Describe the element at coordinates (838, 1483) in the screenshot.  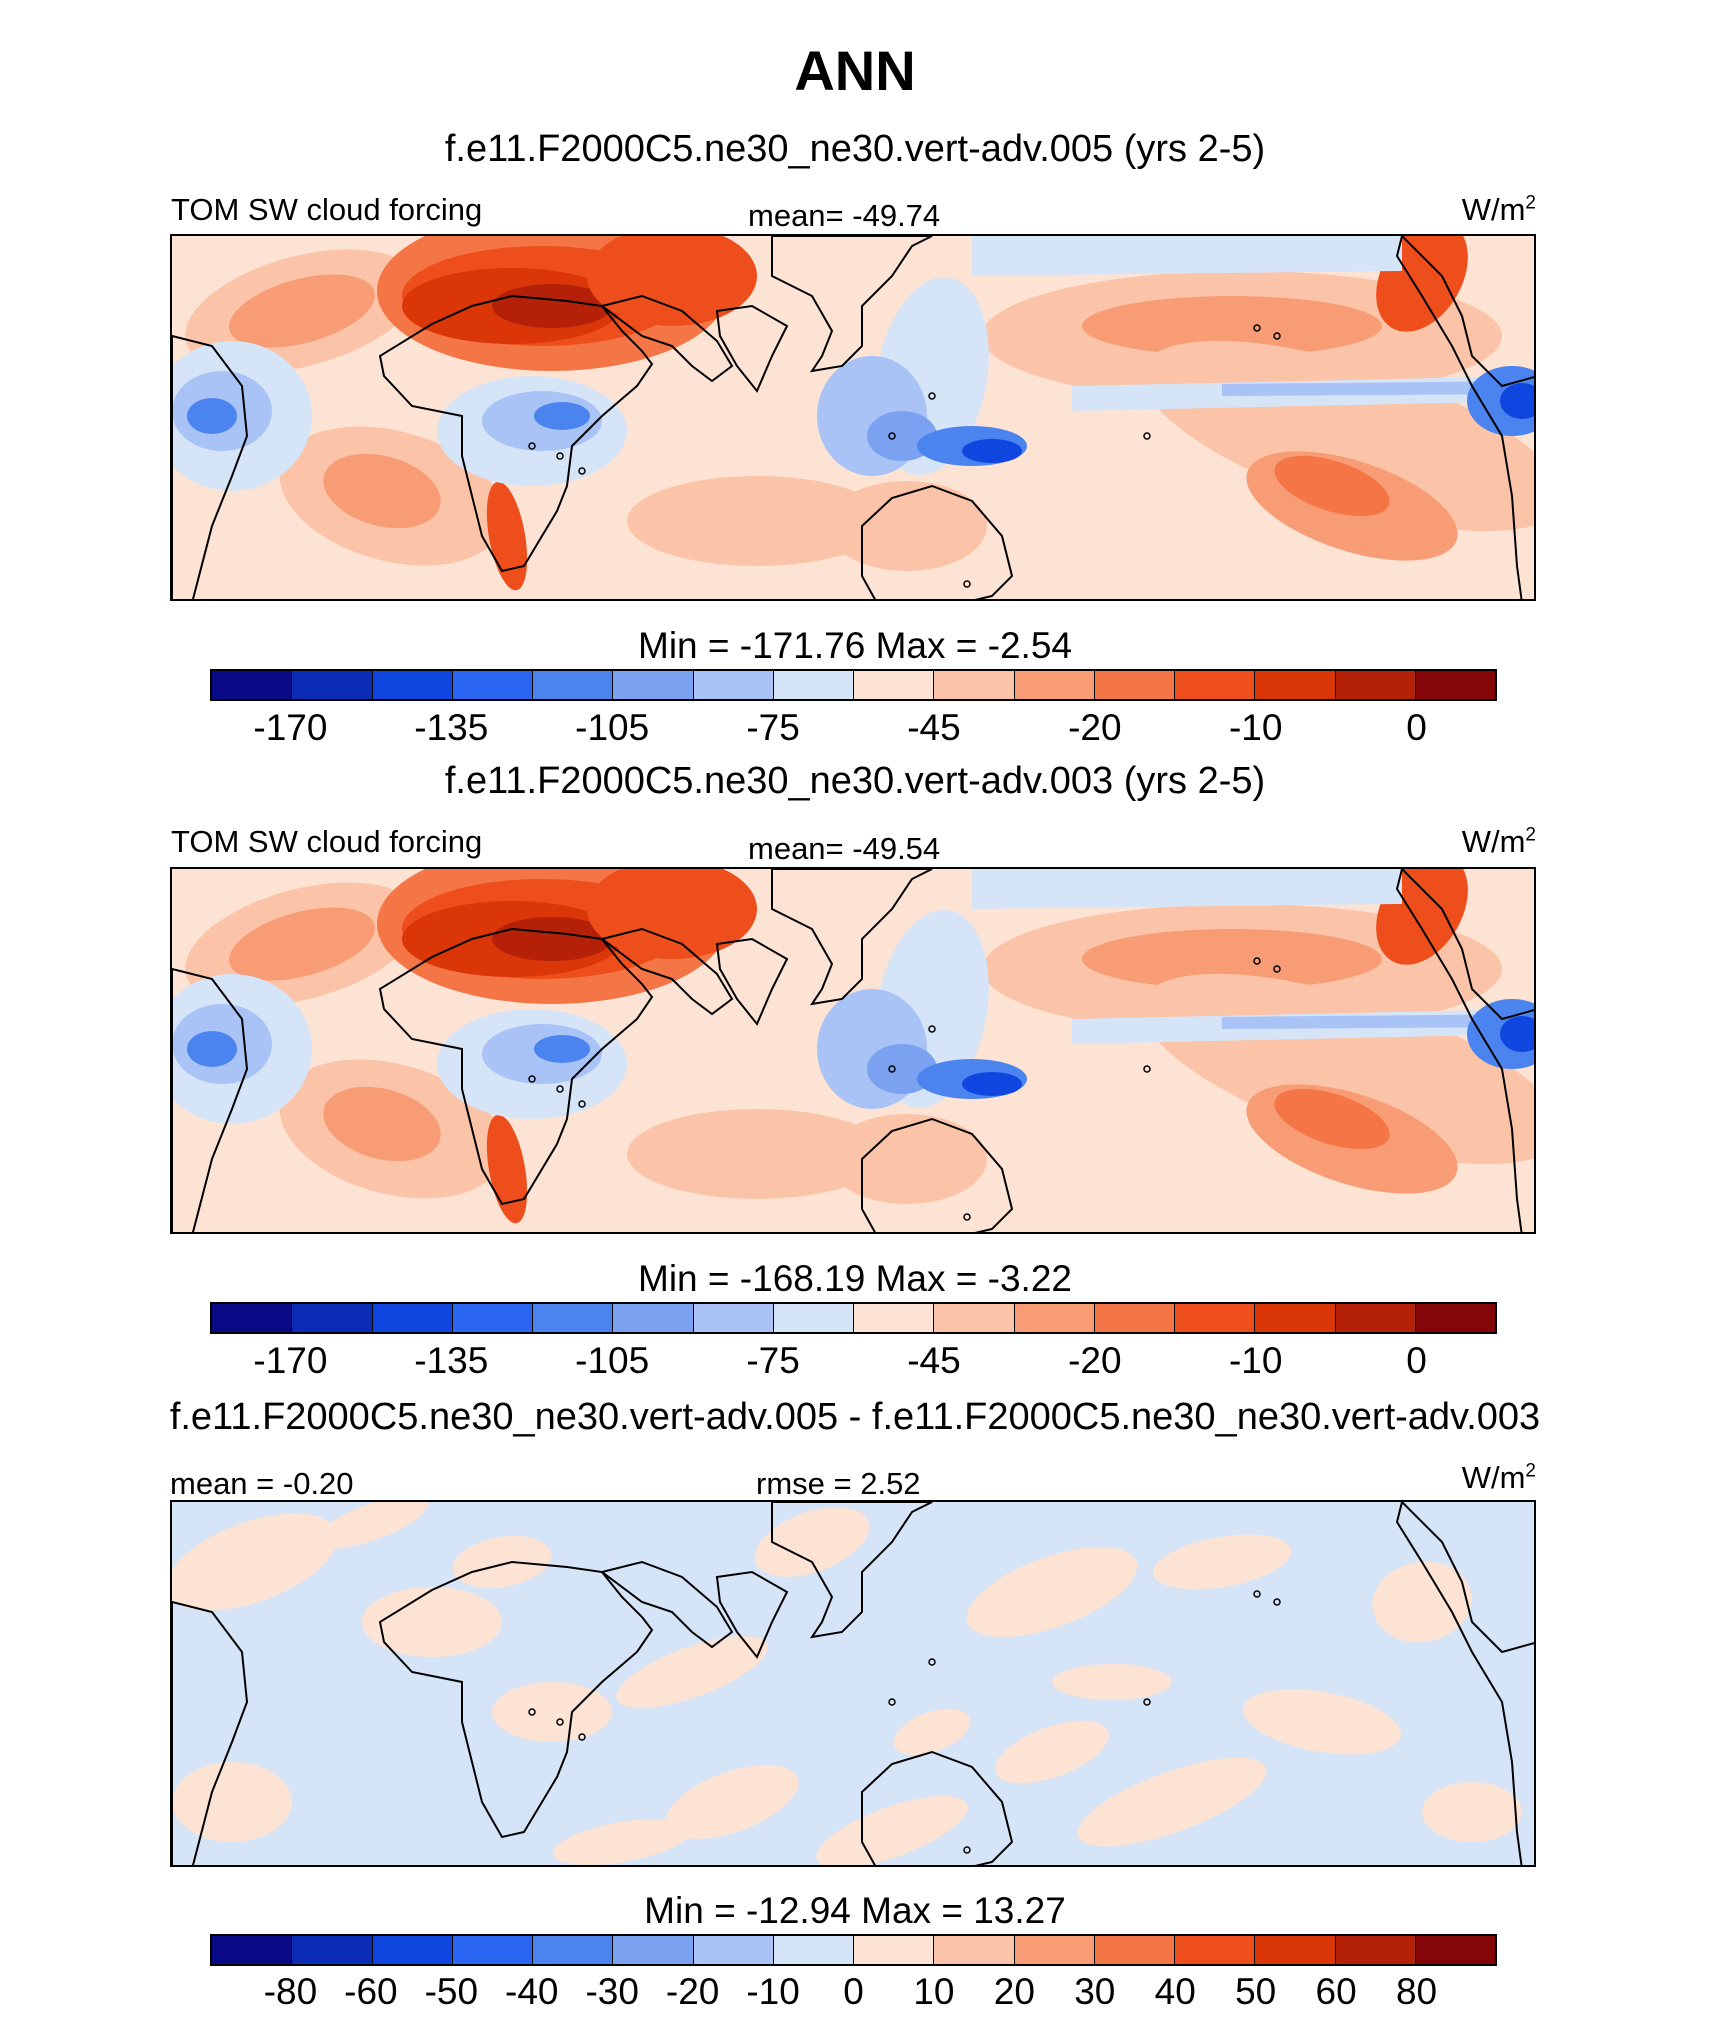
I see `panel-3-rmse-label: rmse = 2.52` at that location.